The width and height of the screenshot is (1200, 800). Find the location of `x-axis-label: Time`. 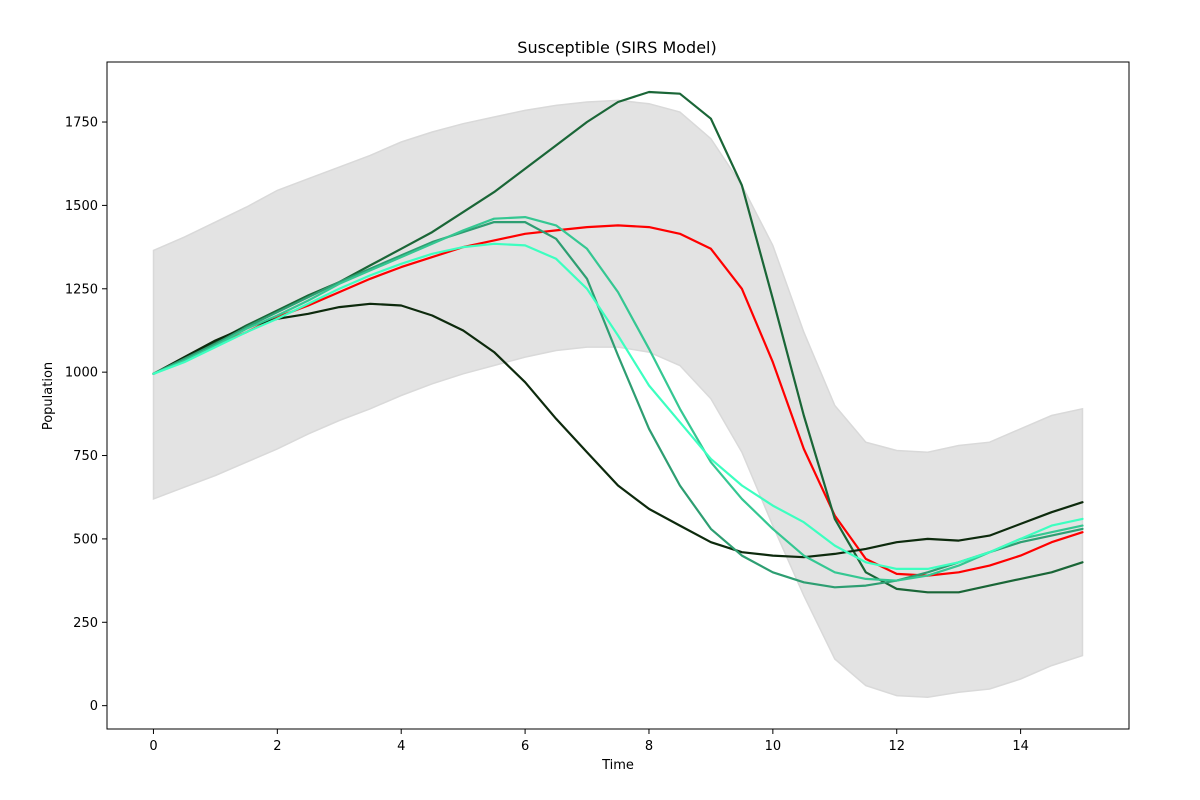

x-axis-label: Time is located at coordinates (617, 765).